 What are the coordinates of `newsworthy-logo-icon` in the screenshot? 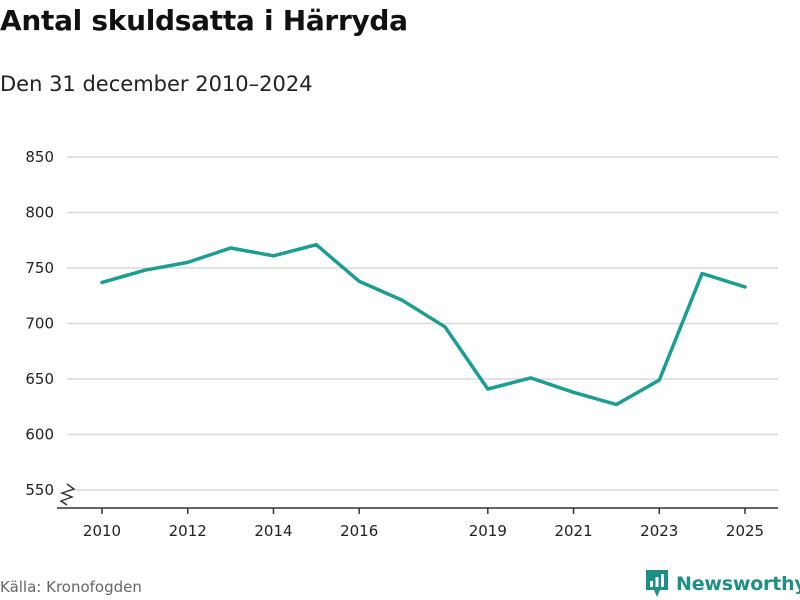 It's located at (657, 583).